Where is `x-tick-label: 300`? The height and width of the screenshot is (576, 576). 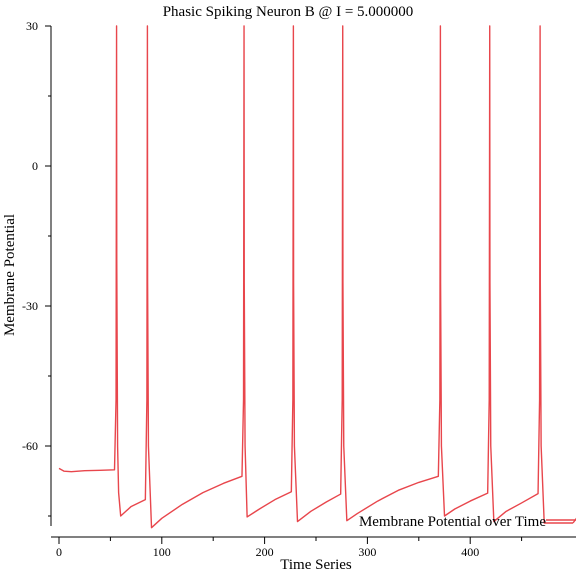
x-tick-label: 300 is located at coordinates (367, 552).